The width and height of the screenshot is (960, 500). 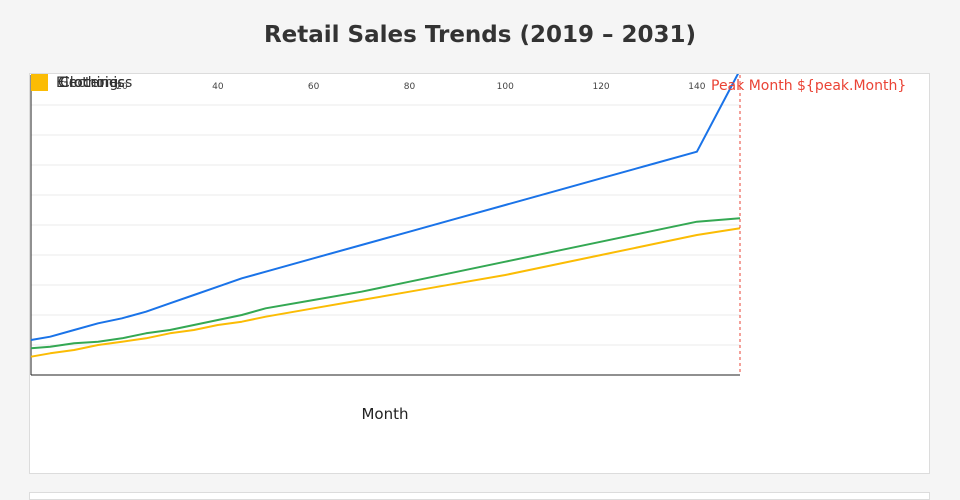 I want to click on x-tick-label: 80, so click(x=410, y=87).